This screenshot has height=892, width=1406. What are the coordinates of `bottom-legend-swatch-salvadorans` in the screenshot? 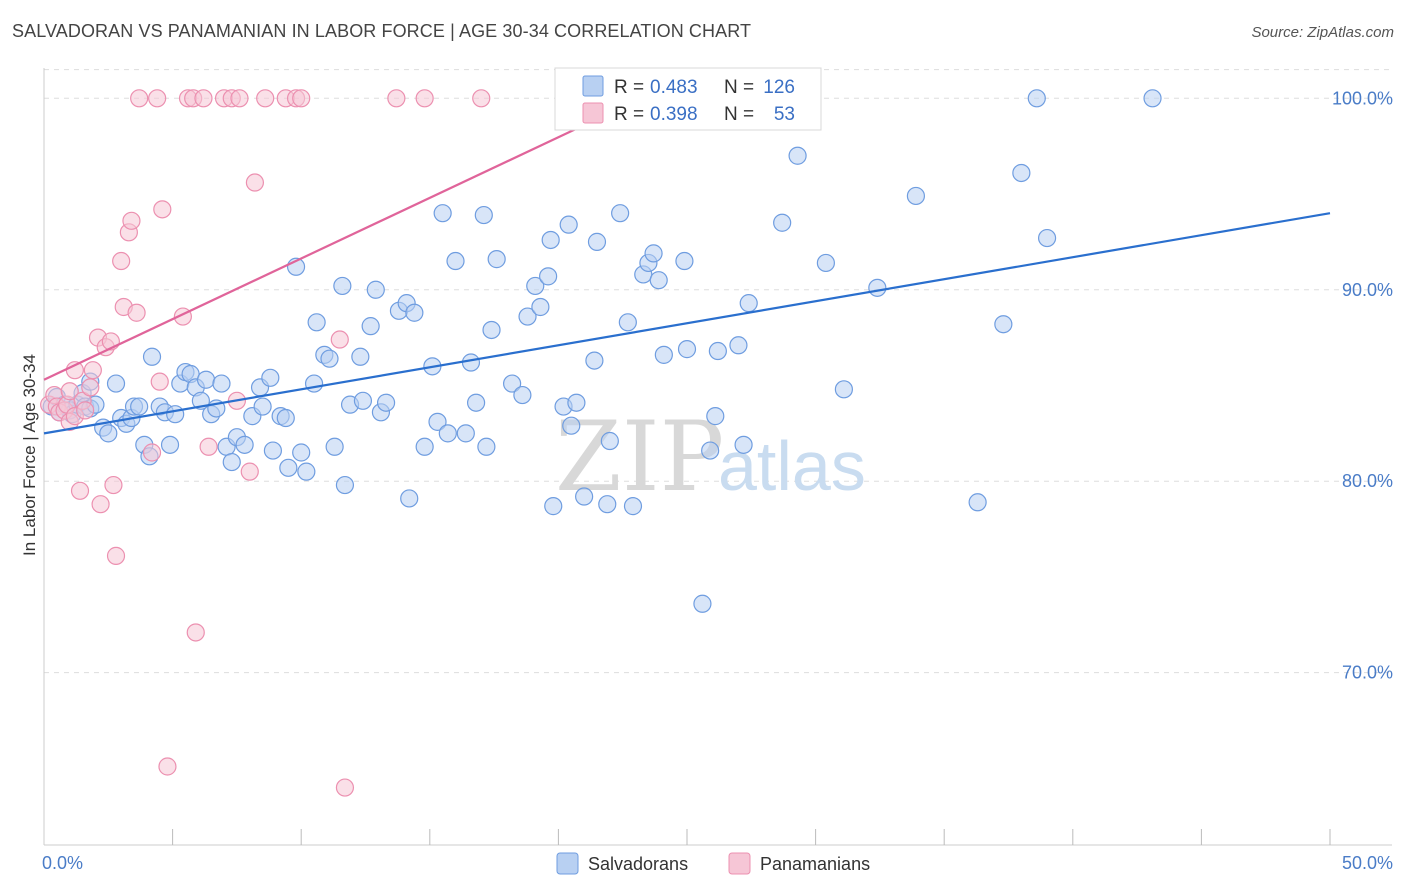 It's located at (567, 863).